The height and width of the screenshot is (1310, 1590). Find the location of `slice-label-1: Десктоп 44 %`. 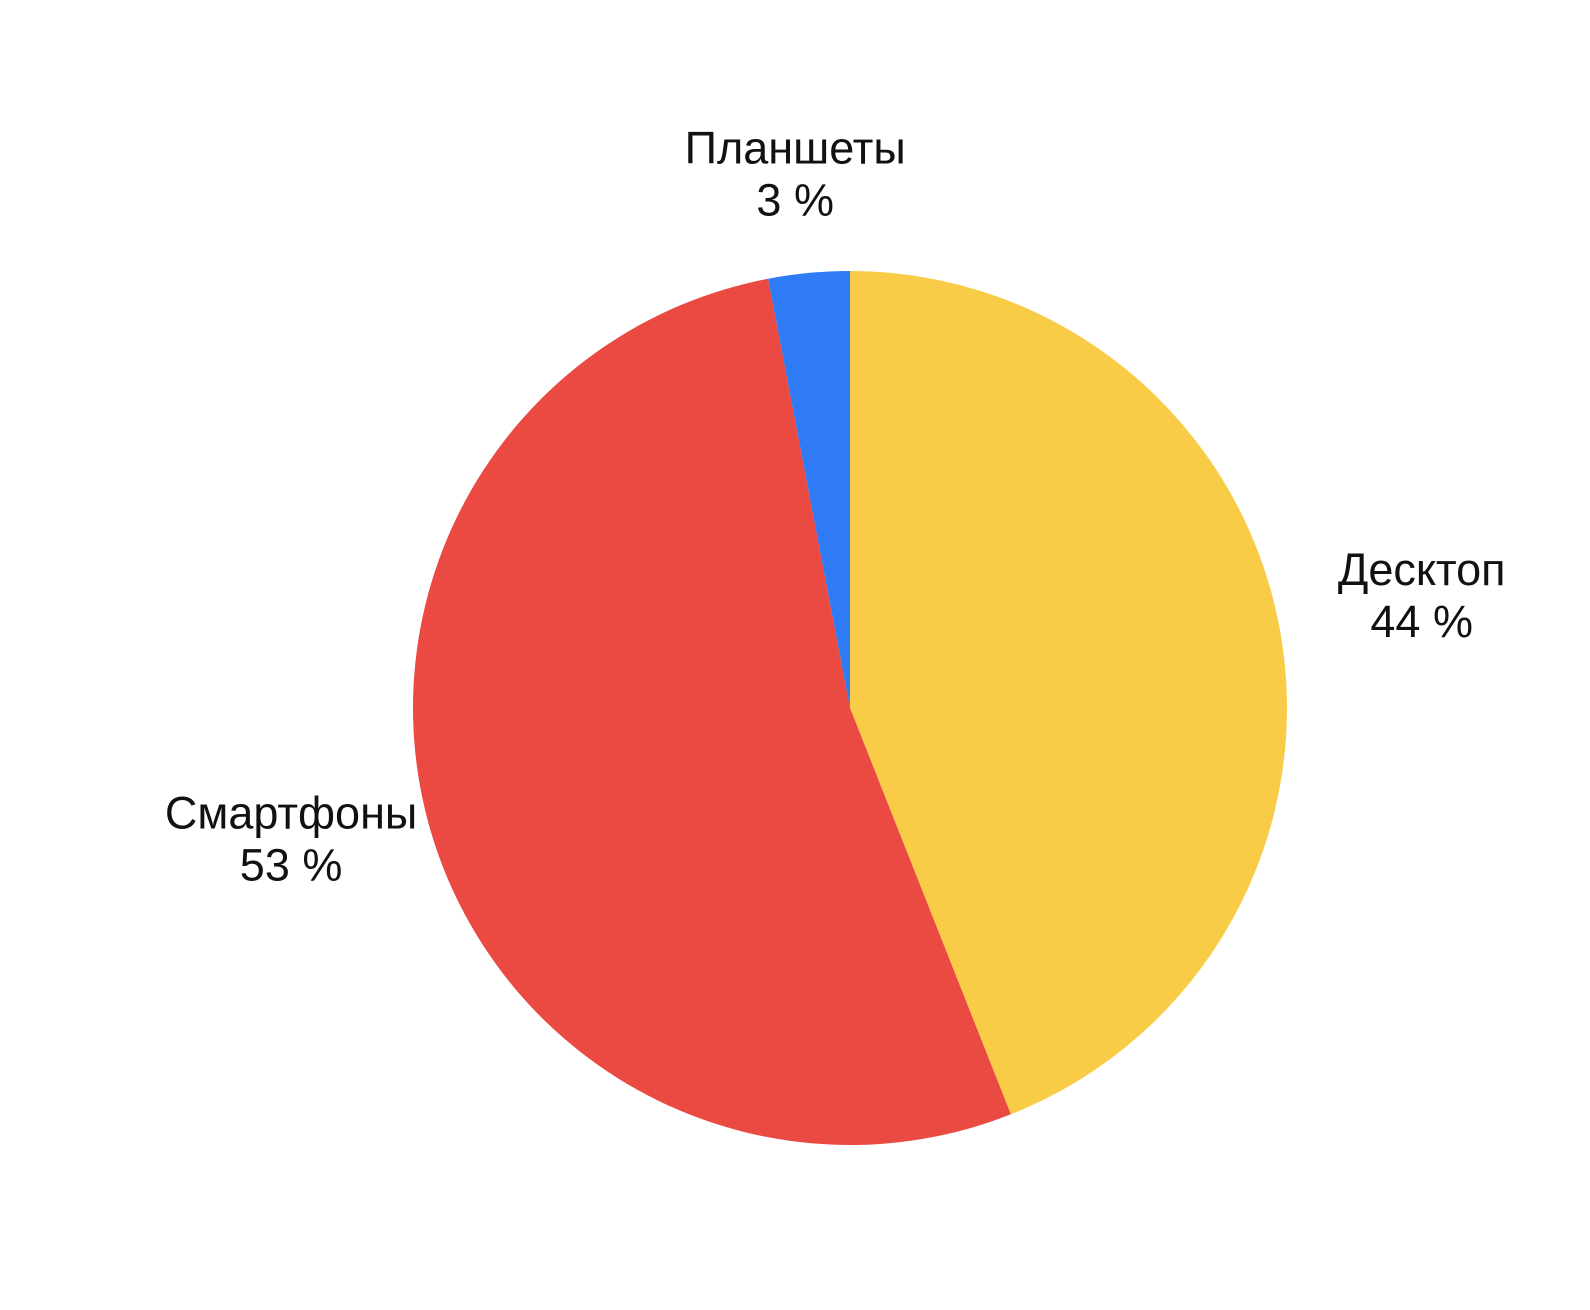

slice-label-1: Десктоп 44 % is located at coordinates (1422, 595).